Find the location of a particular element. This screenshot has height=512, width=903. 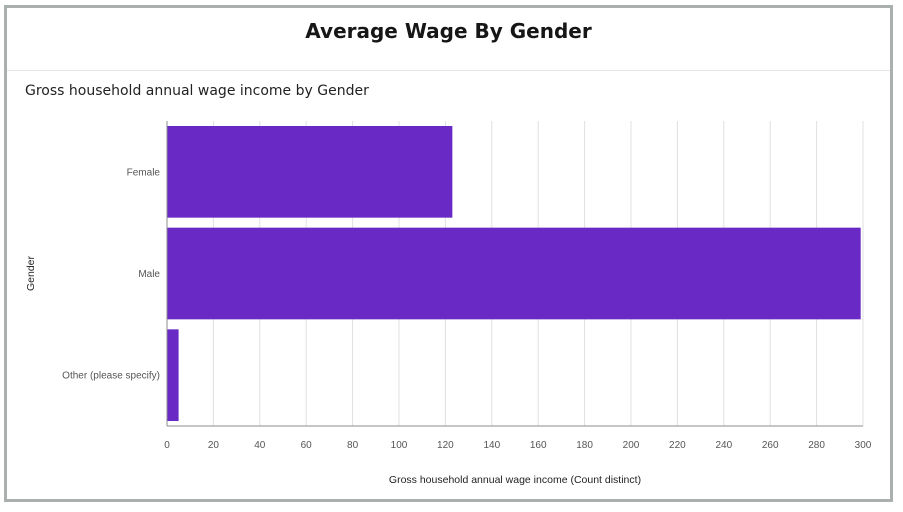

x-tick-label: 160 is located at coordinates (538, 445).